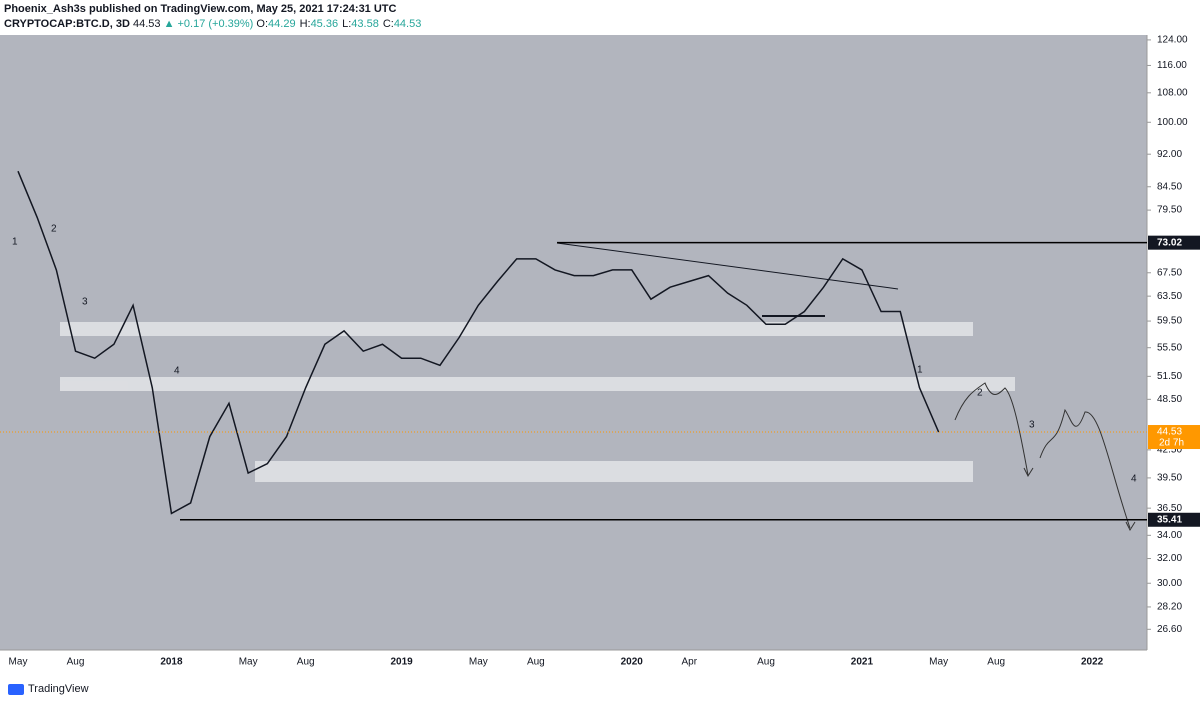 This screenshot has width=1200, height=703. Describe the element at coordinates (1092, 662) in the screenshot. I see `x-tick-label: 2022` at that location.